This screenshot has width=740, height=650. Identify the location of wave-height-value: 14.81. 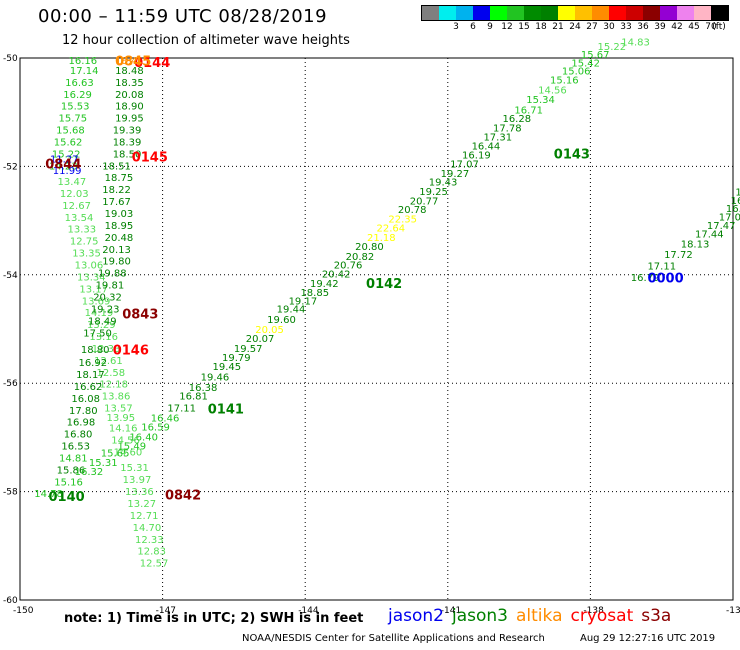
(73, 458).